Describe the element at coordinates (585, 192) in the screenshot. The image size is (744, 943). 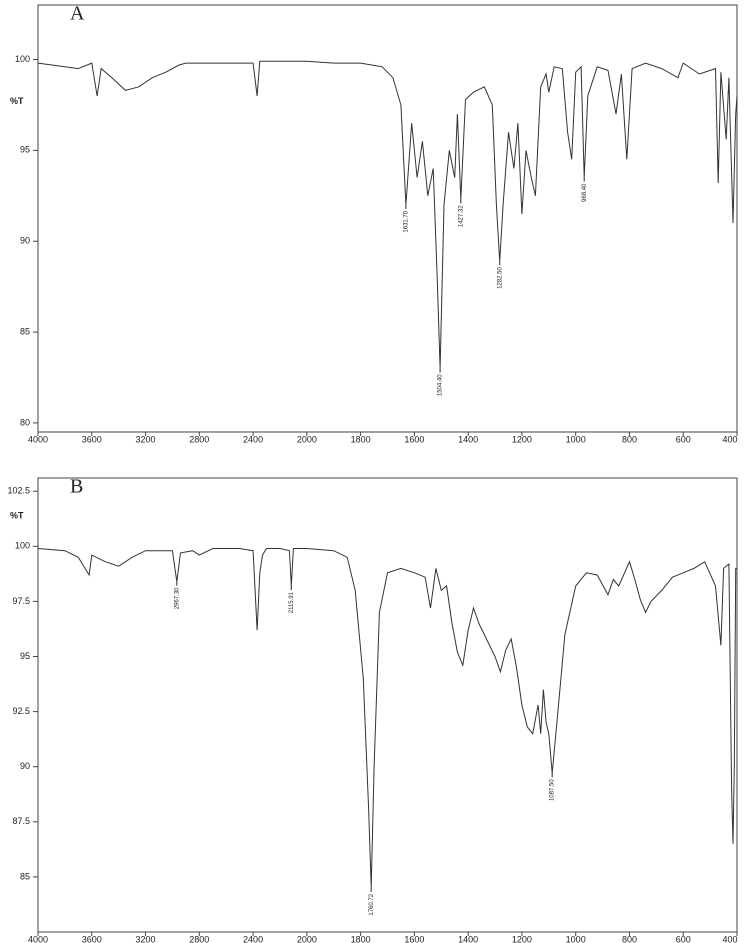
I see `peak-label: 968.40` at that location.